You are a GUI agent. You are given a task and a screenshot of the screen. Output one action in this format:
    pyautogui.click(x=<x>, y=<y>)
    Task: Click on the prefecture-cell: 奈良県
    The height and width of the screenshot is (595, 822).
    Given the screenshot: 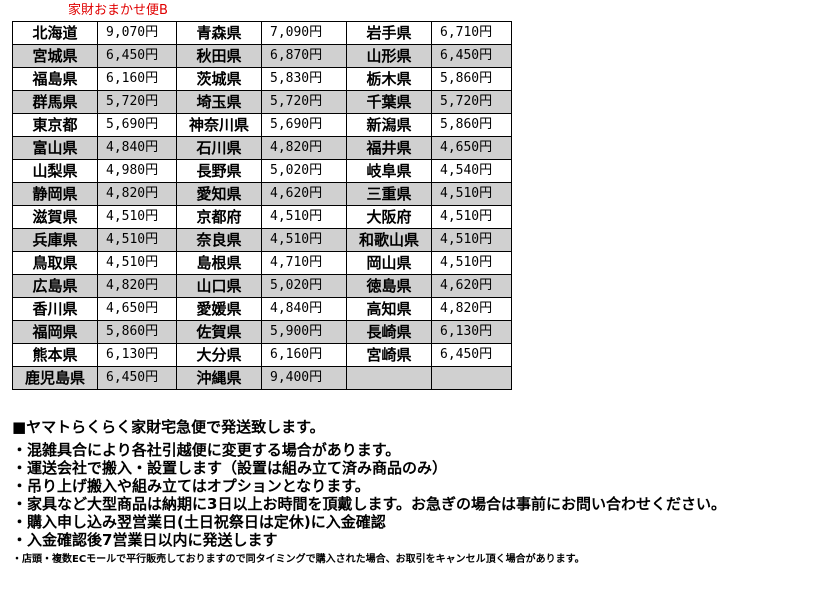 What is the action you would take?
    pyautogui.click(x=219, y=240)
    